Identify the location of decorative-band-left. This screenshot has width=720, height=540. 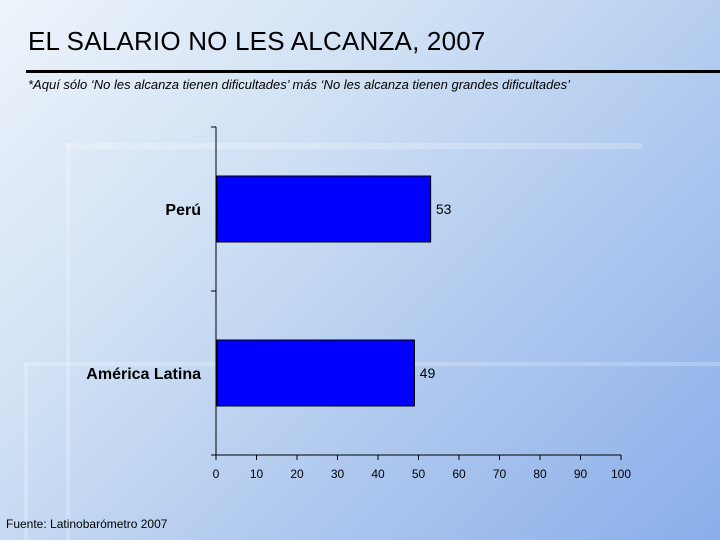
(68, 341).